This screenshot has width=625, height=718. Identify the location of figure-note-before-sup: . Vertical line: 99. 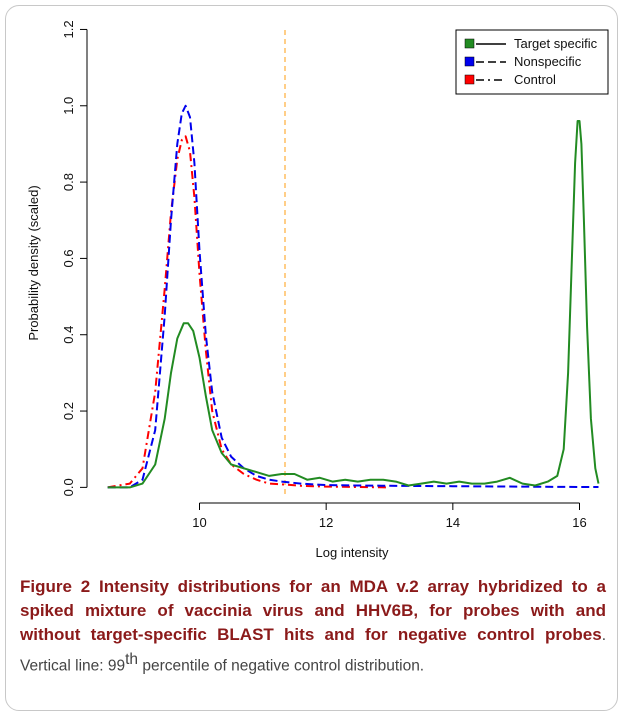
(313, 651).